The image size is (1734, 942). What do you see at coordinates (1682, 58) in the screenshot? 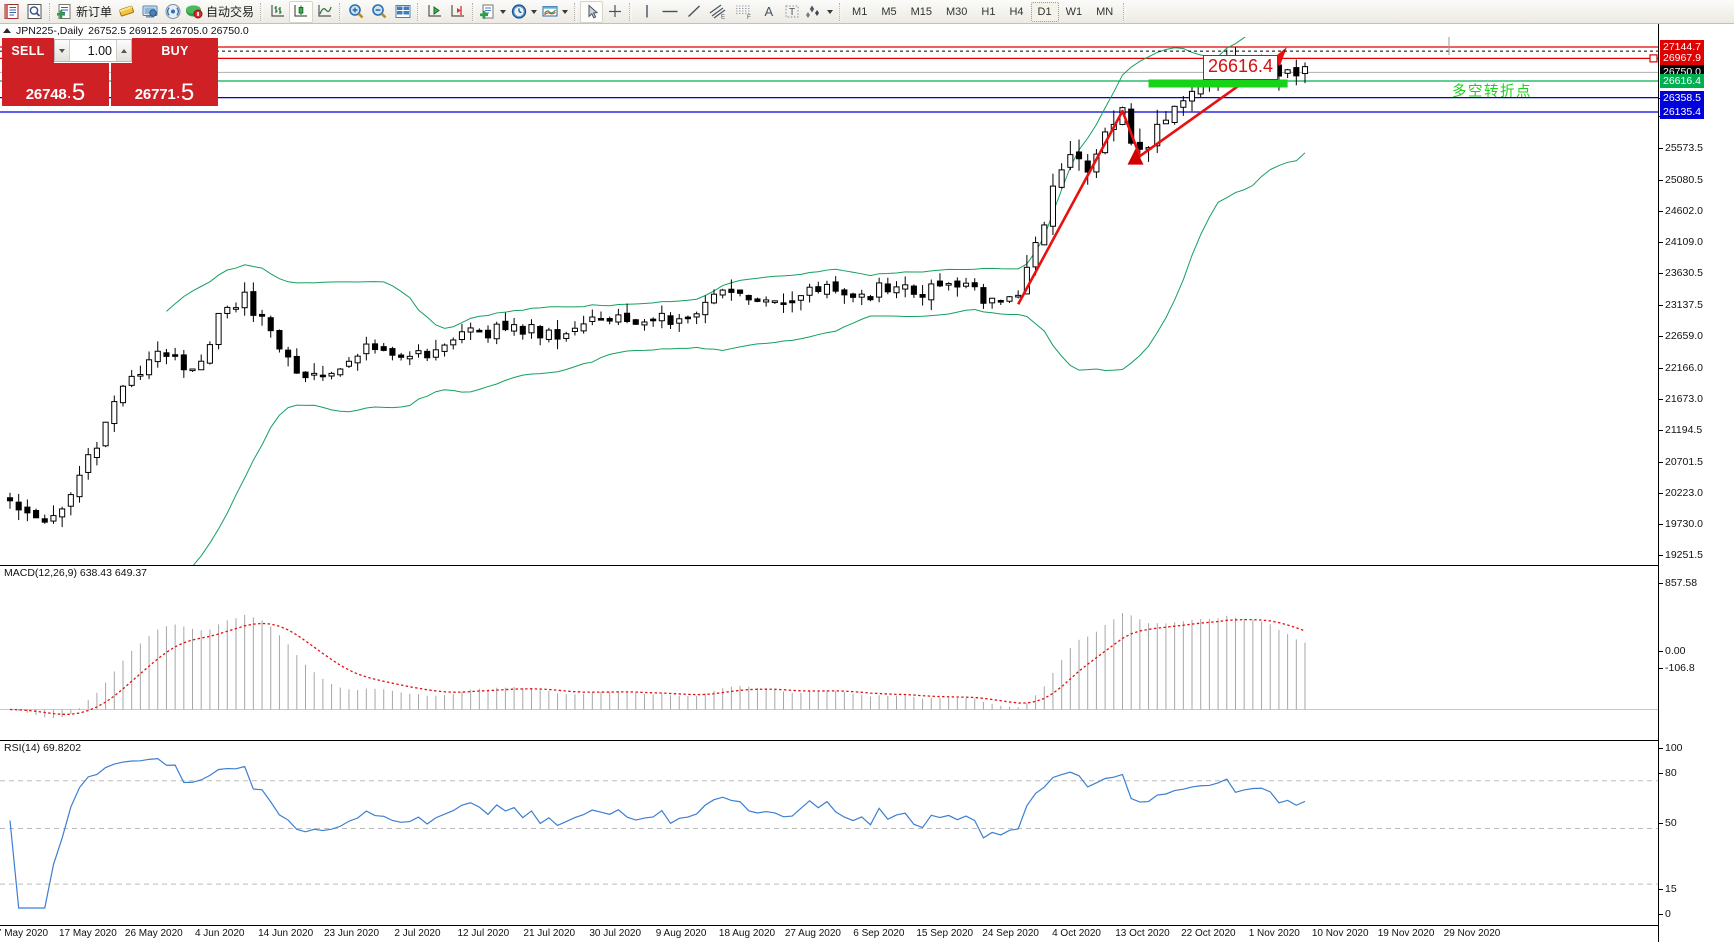
I see `price-axis-tag: 26967.9` at bounding box center [1682, 58].